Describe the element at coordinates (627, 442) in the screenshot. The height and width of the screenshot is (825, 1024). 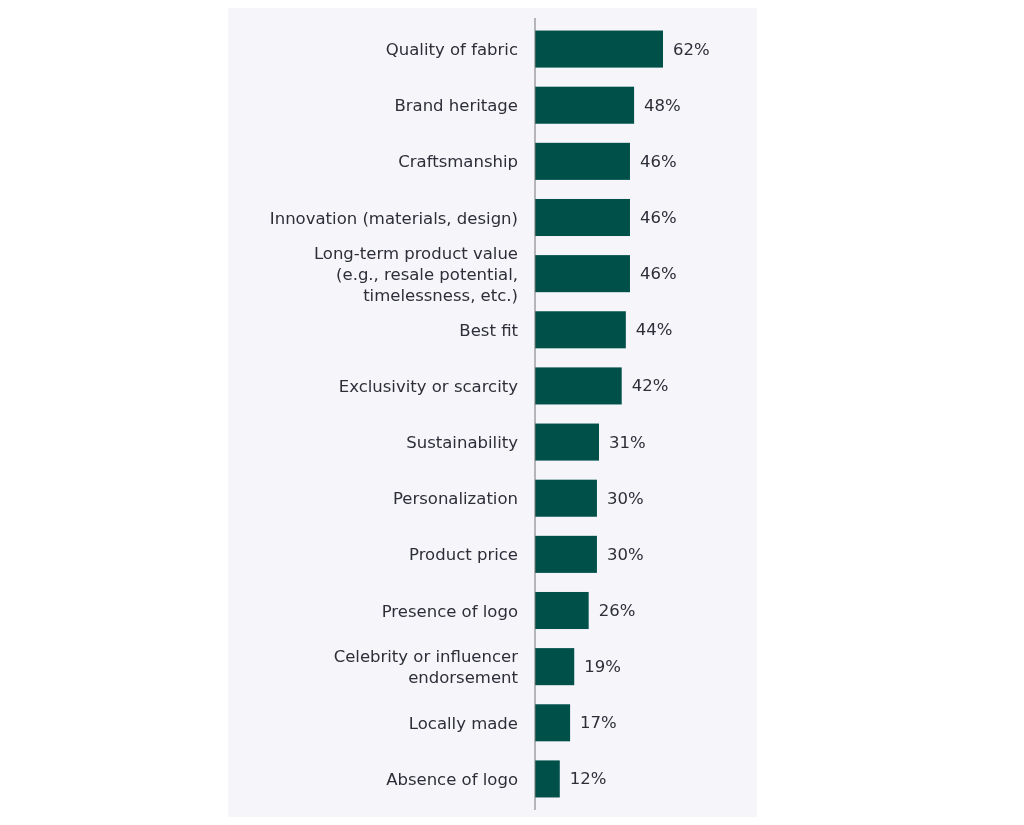
I see `data-label: 31%` at that location.